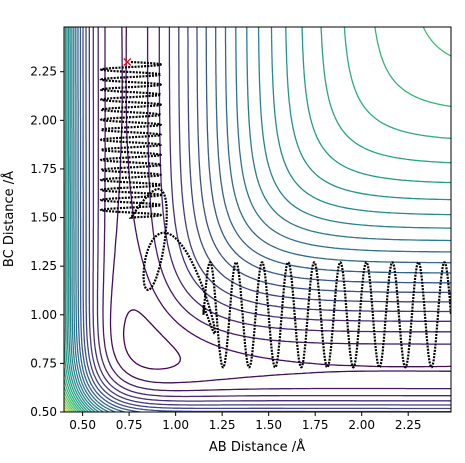  Describe the element at coordinates (43, 412) in the screenshot. I see `y-tick-label: 0.50` at that location.